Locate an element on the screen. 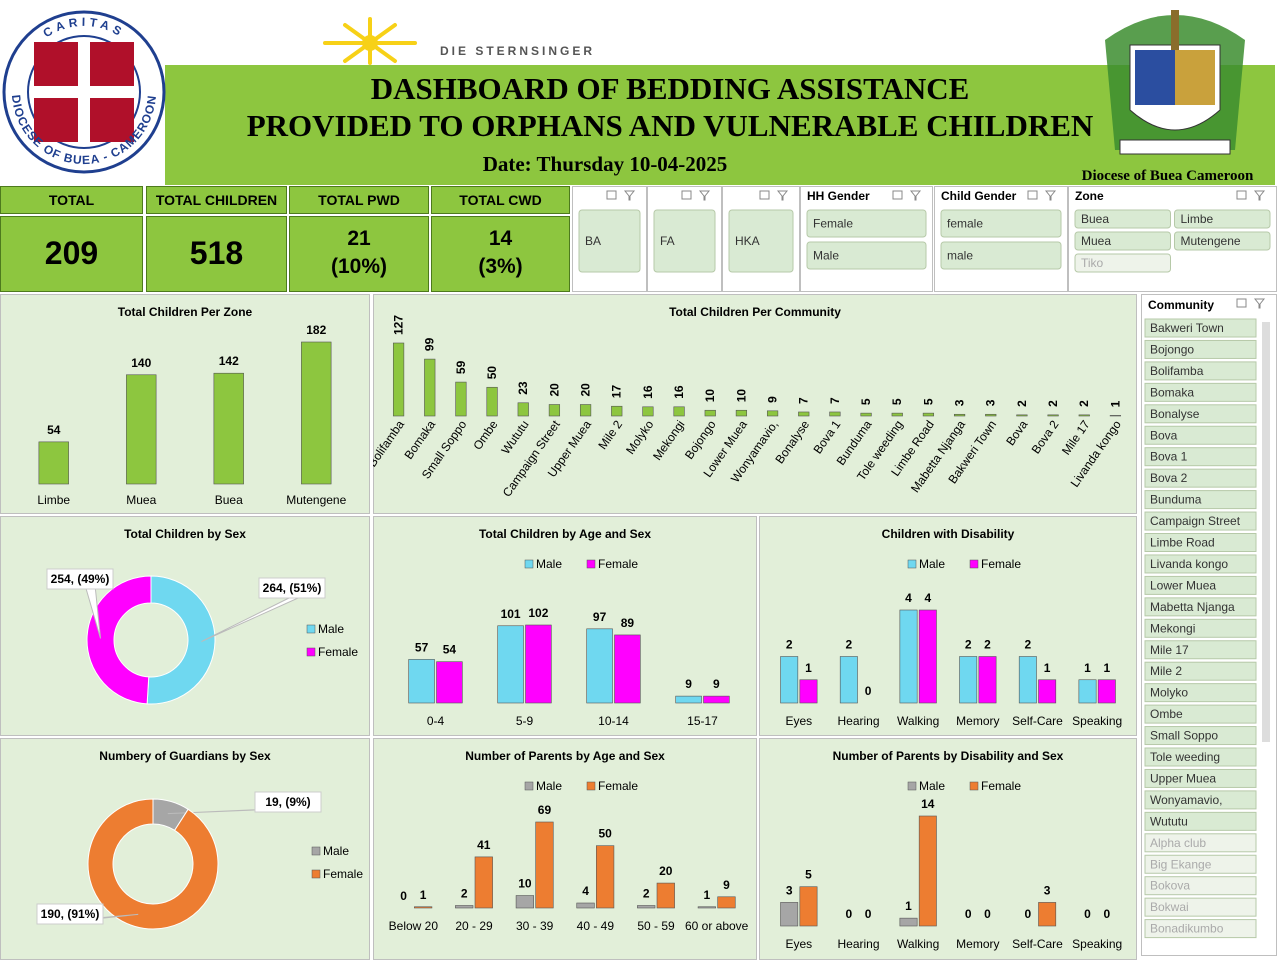 Image resolution: width=1280 pixels, height=960 pixels. slicer-title: Community is located at coordinates (1181, 305).